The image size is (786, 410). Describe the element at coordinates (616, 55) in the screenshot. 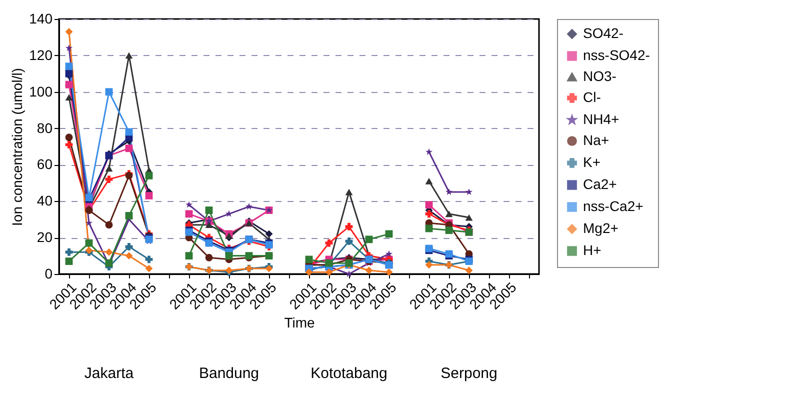

I see `legend-label: nss-SO42-` at that location.